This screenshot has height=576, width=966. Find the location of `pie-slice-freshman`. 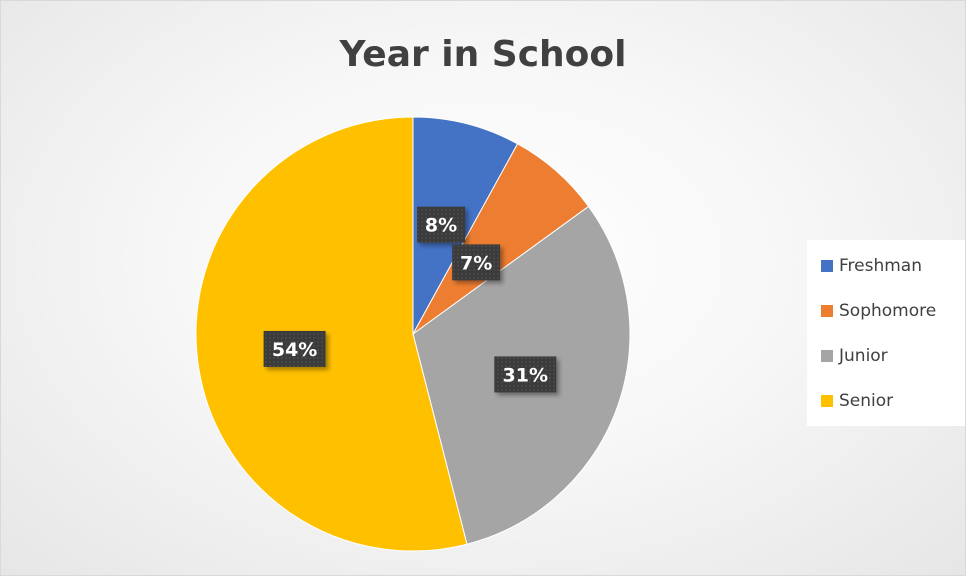

pie-slice-freshman is located at coordinates (465, 225).